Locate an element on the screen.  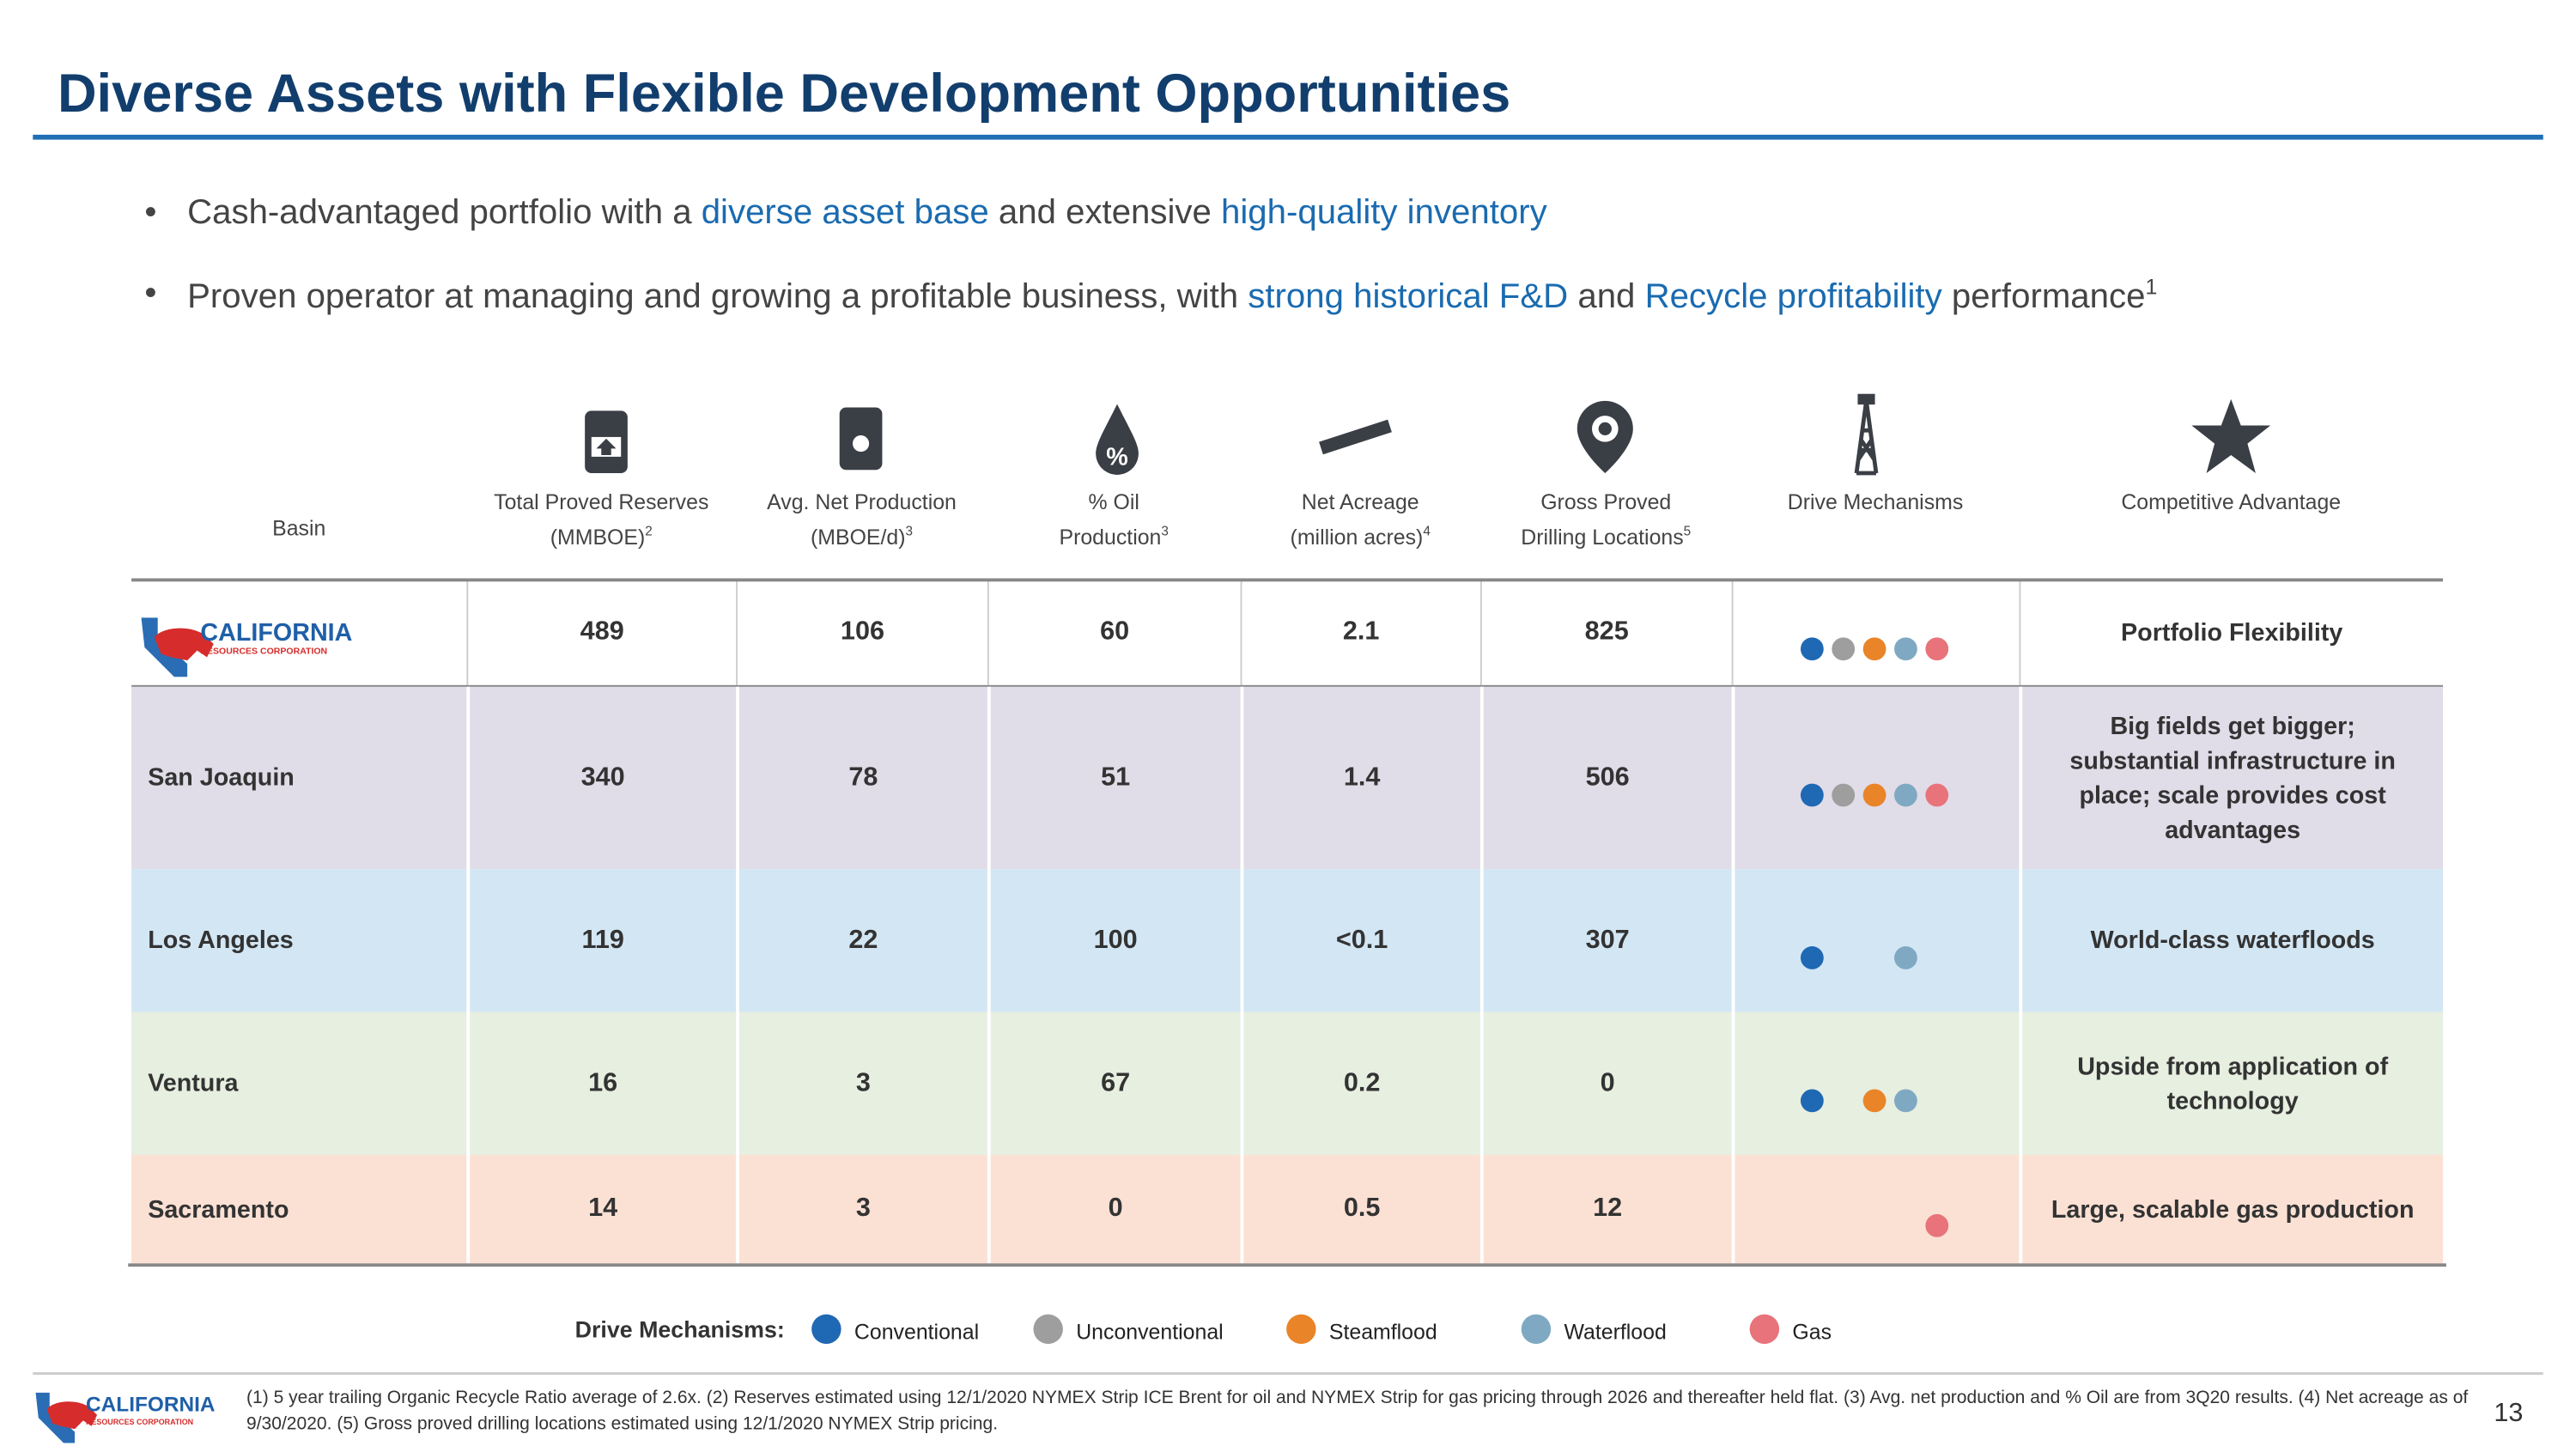
table-cell: 16 is located at coordinates (601, 1084).